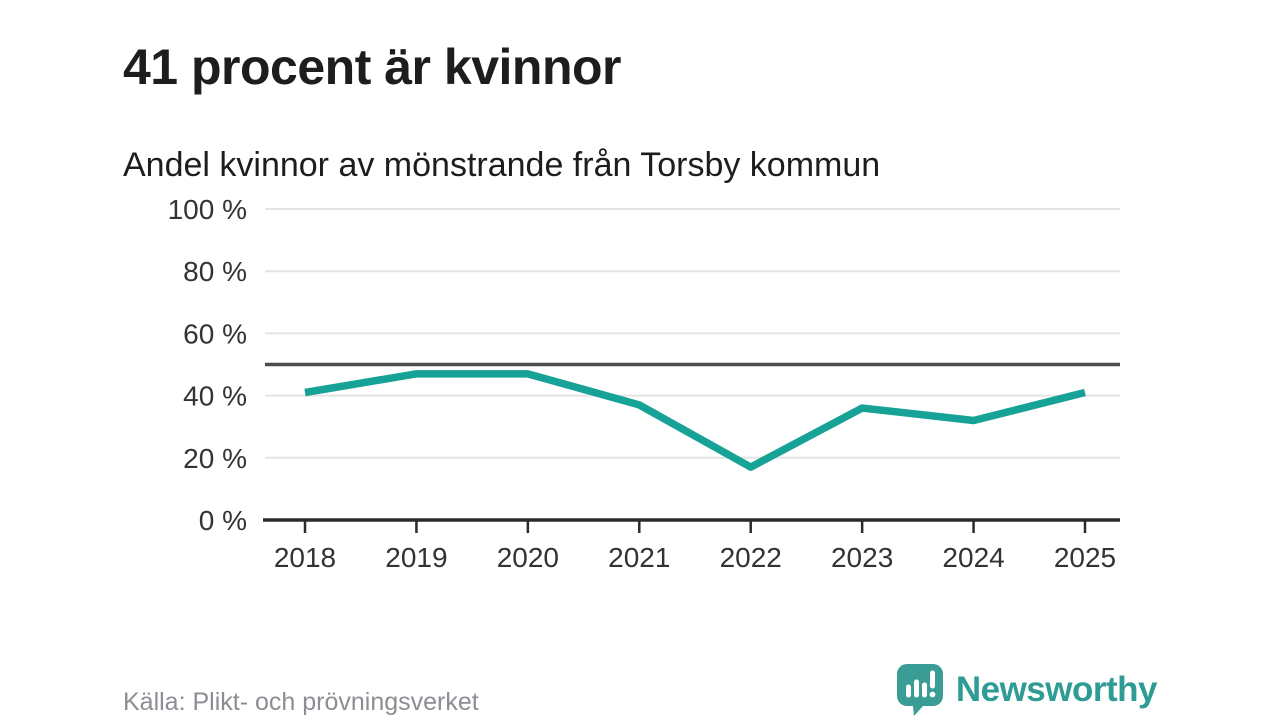 The height and width of the screenshot is (720, 1280). I want to click on x-tick-label: 2022, so click(751, 557).